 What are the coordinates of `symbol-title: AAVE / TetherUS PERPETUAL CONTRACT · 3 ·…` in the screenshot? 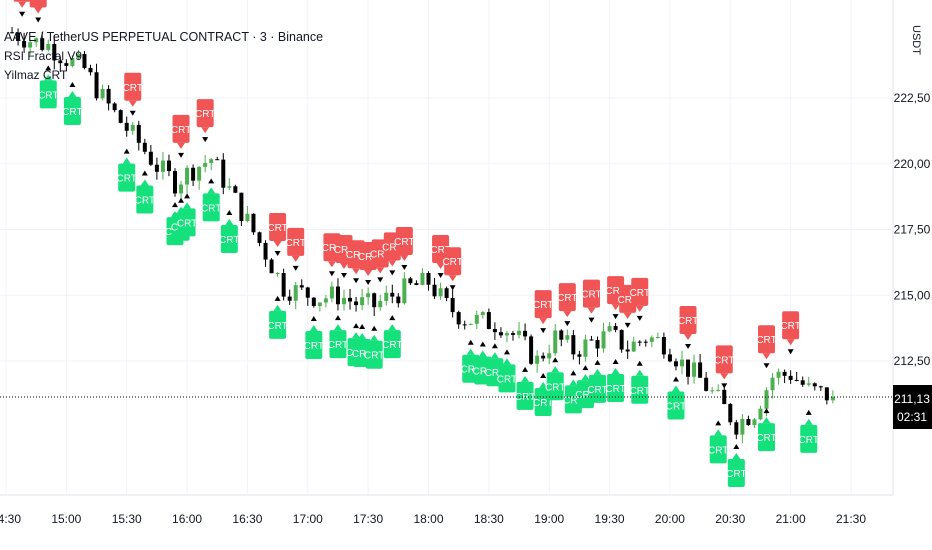 It's located at (164, 37).